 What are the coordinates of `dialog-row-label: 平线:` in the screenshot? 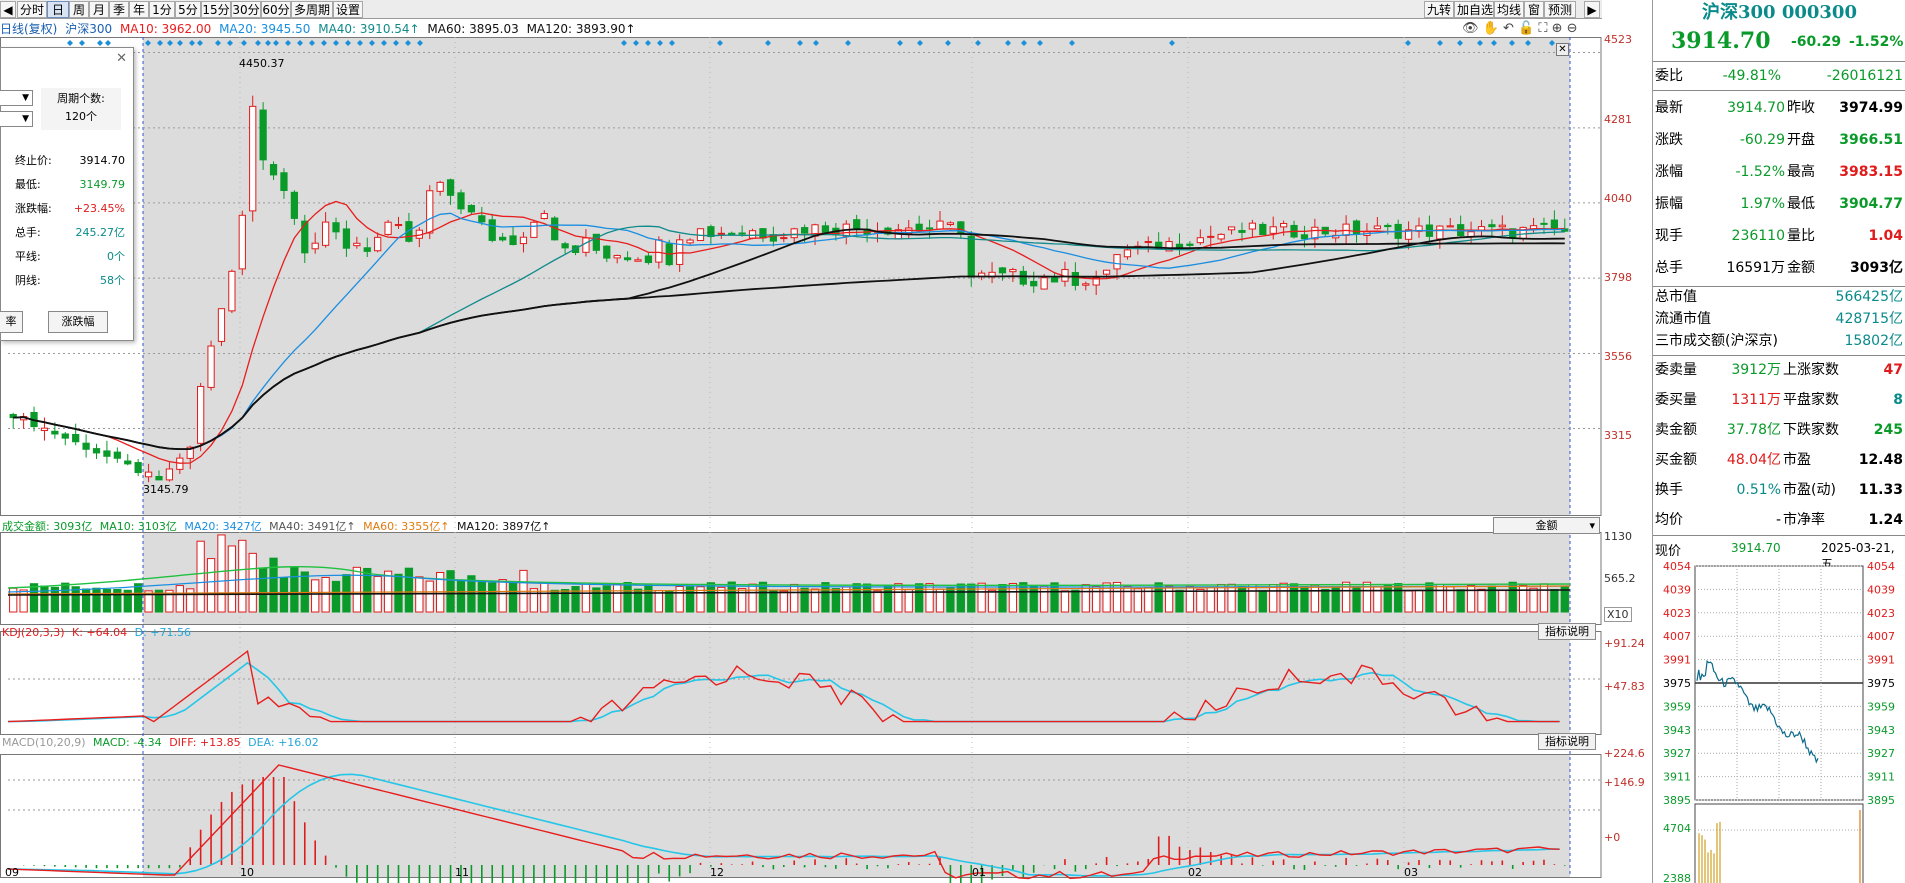 It's located at (28, 256).